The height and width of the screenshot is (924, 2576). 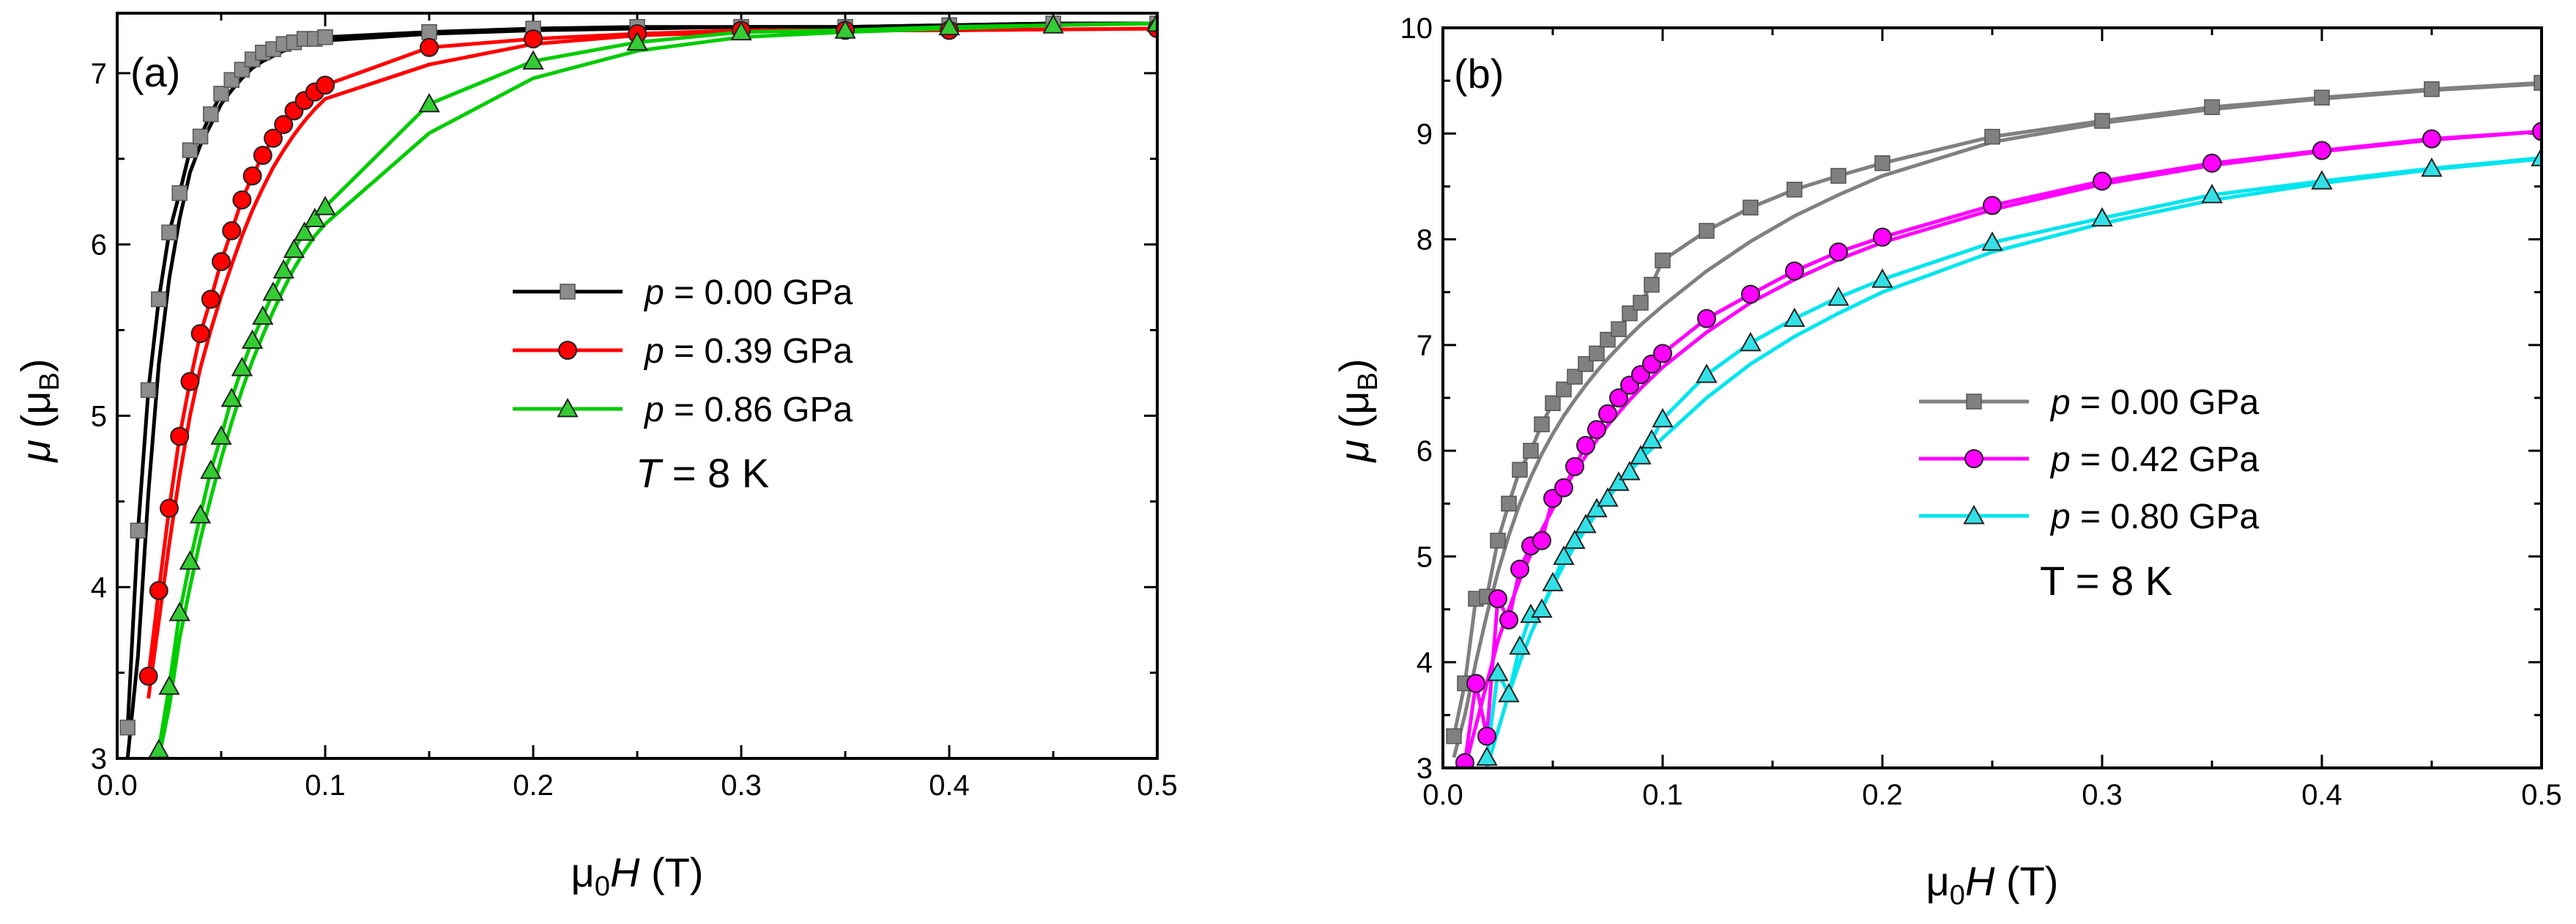 What do you see at coordinates (99, 74) in the screenshot?
I see `y-tick-label: 7` at bounding box center [99, 74].